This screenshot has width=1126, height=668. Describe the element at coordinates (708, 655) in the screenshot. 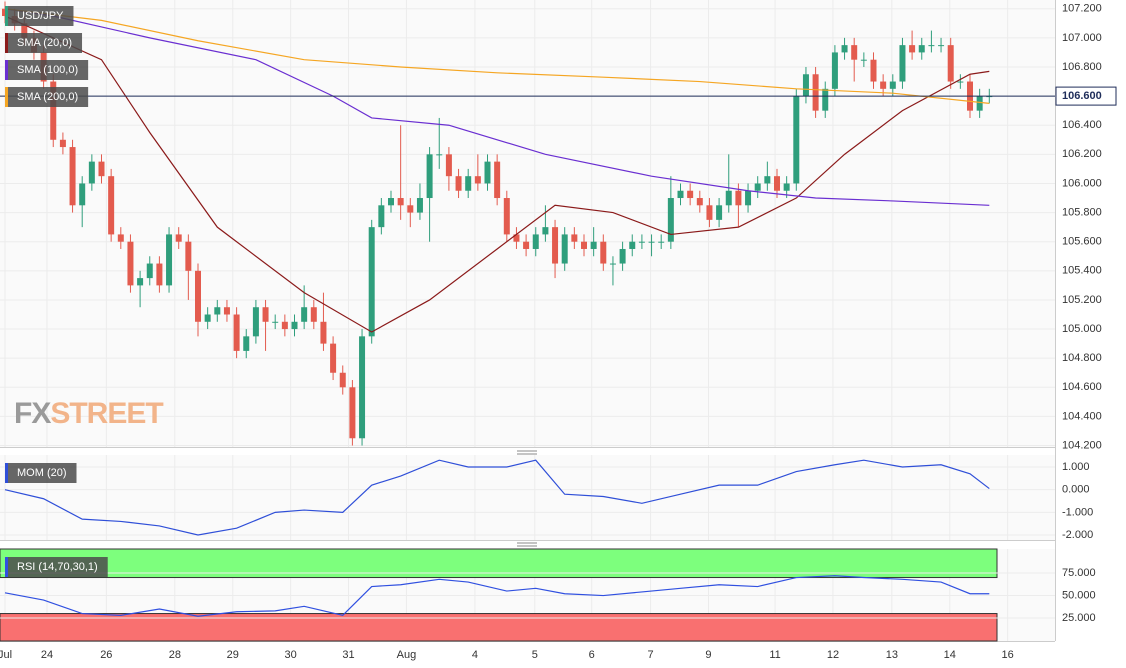

I see `x-tick-label: 9` at that location.